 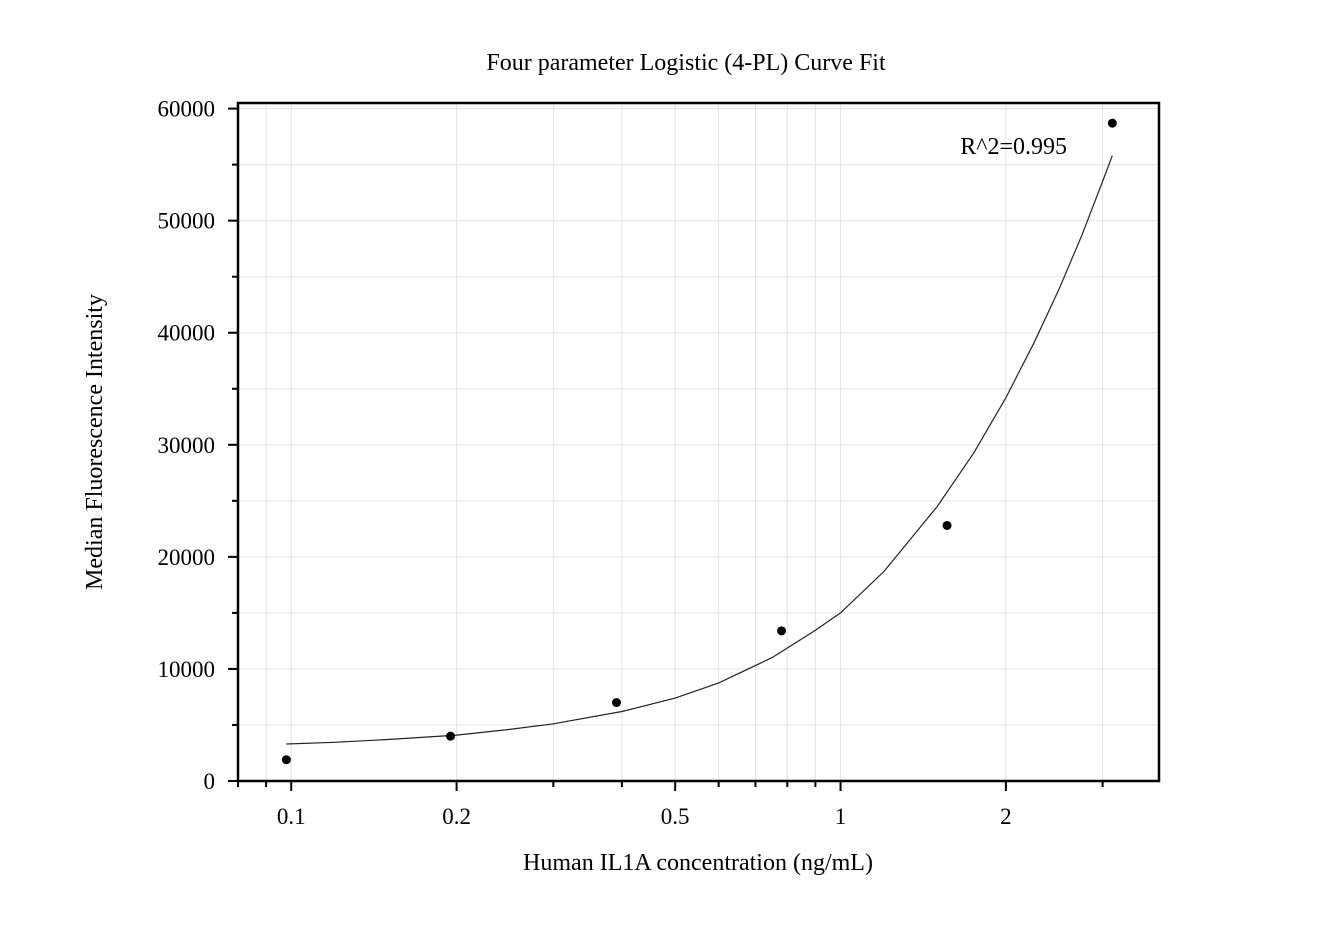 I want to click on x-tick-label: 0.1, so click(x=291, y=816).